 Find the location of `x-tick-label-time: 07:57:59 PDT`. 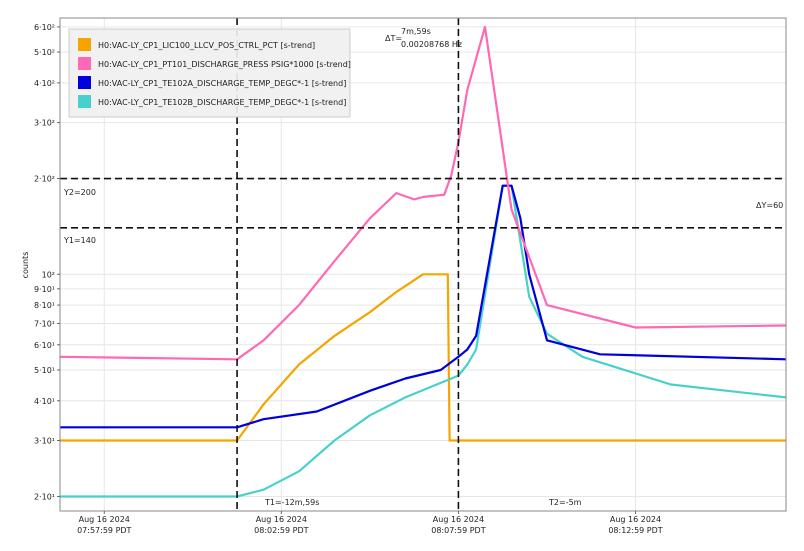

x-tick-label-time: 07:57:59 PDT is located at coordinates (104, 530).